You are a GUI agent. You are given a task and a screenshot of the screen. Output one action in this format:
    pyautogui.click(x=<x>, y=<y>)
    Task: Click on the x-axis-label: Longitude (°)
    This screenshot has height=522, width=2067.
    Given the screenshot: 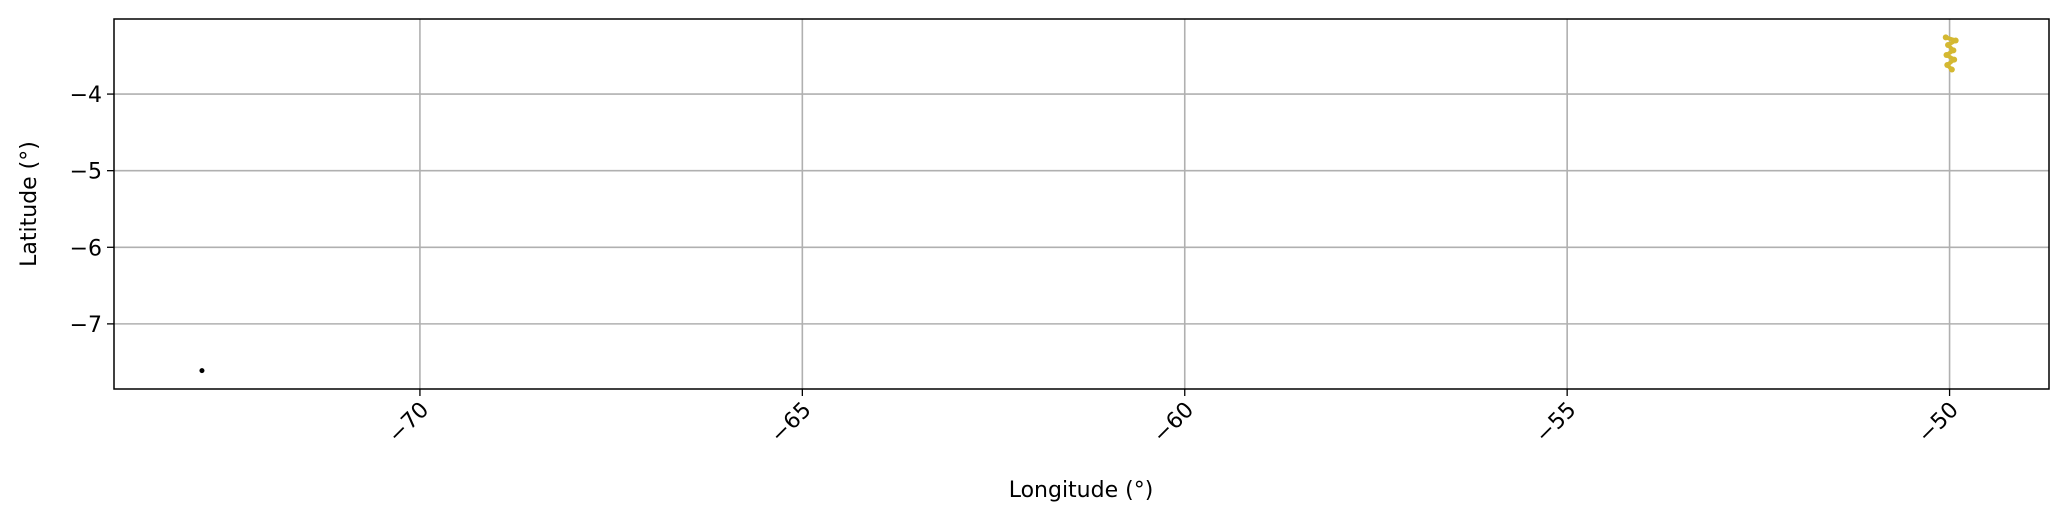 What is the action you would take?
    pyautogui.click(x=1081, y=490)
    